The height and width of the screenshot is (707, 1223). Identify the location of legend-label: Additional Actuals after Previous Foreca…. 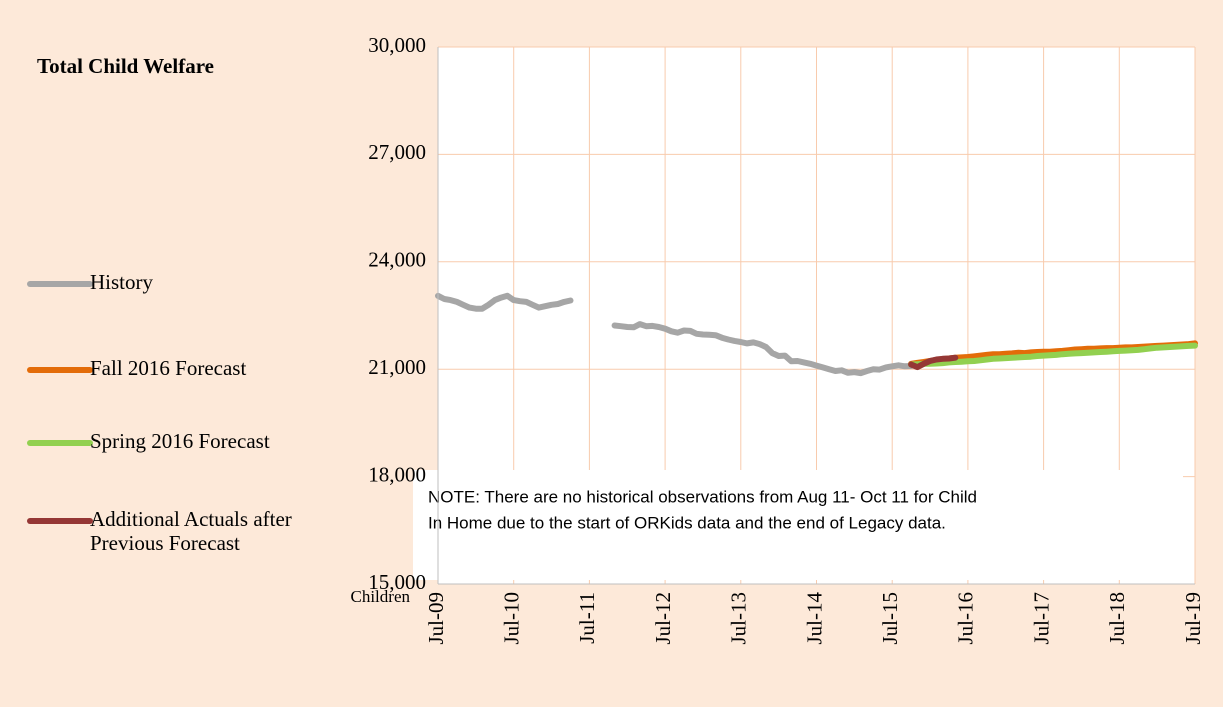
(191, 531).